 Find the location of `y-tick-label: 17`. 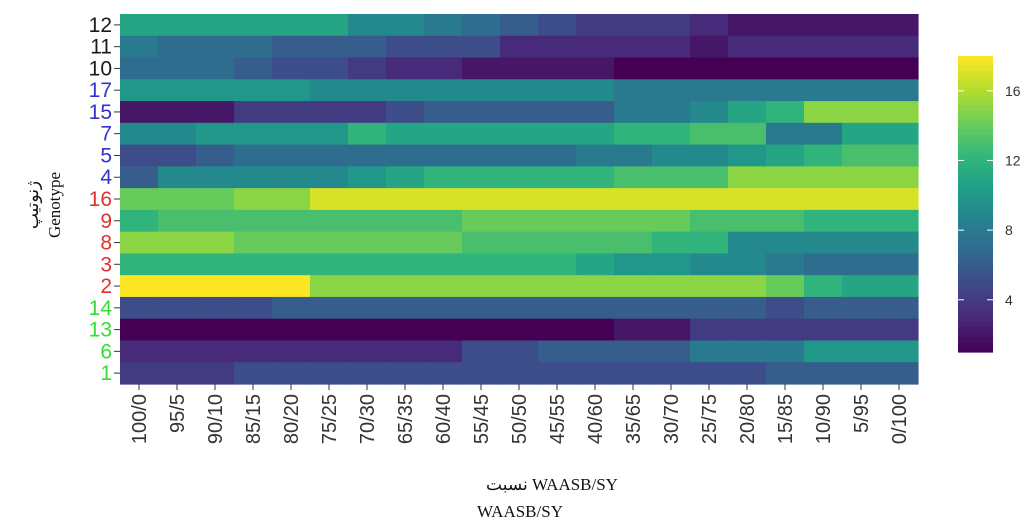

y-tick-label: 17 is located at coordinates (100, 90).